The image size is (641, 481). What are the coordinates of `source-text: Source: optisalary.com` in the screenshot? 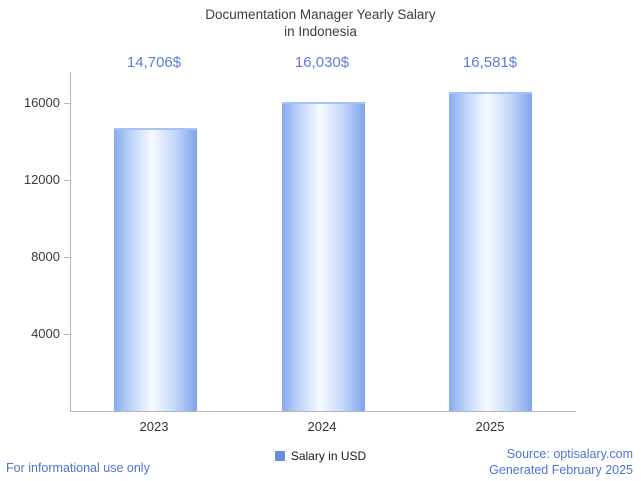 It's located at (569, 454).